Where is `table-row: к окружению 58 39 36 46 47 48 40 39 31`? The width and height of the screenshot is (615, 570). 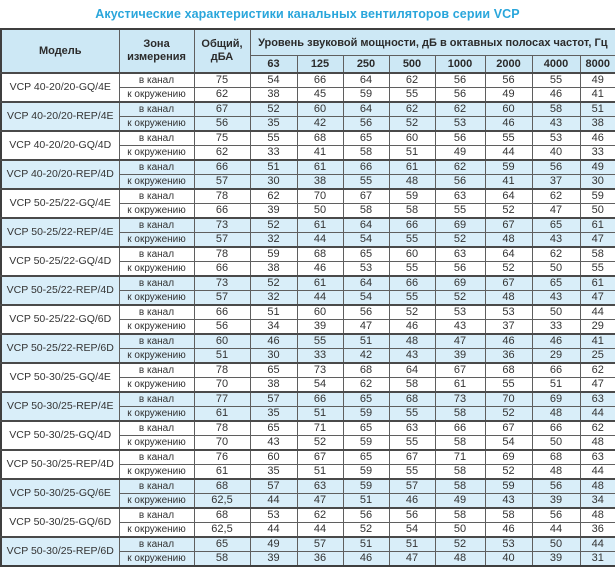
table-row: к окружению 58 39 36 46 47 48 40 39 31 is located at coordinates (308, 559).